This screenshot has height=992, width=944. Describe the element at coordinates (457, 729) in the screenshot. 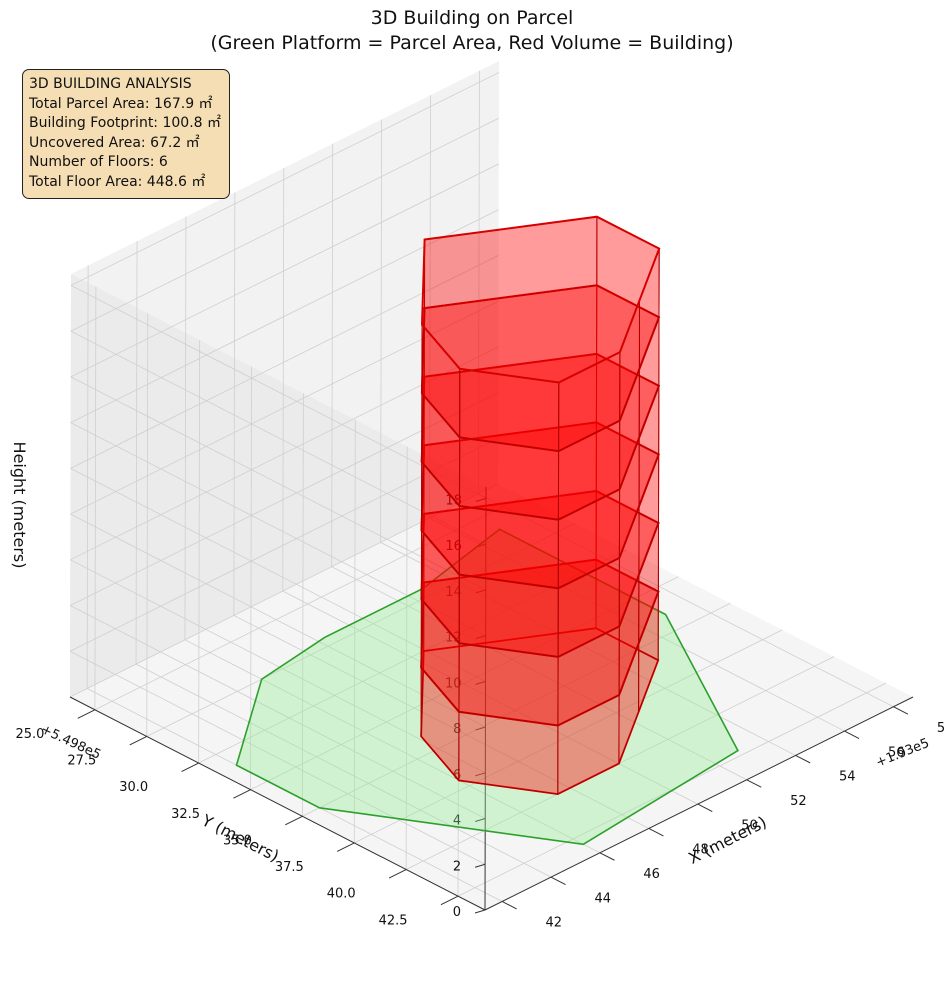

I see `z-tick-label: 8` at that location.